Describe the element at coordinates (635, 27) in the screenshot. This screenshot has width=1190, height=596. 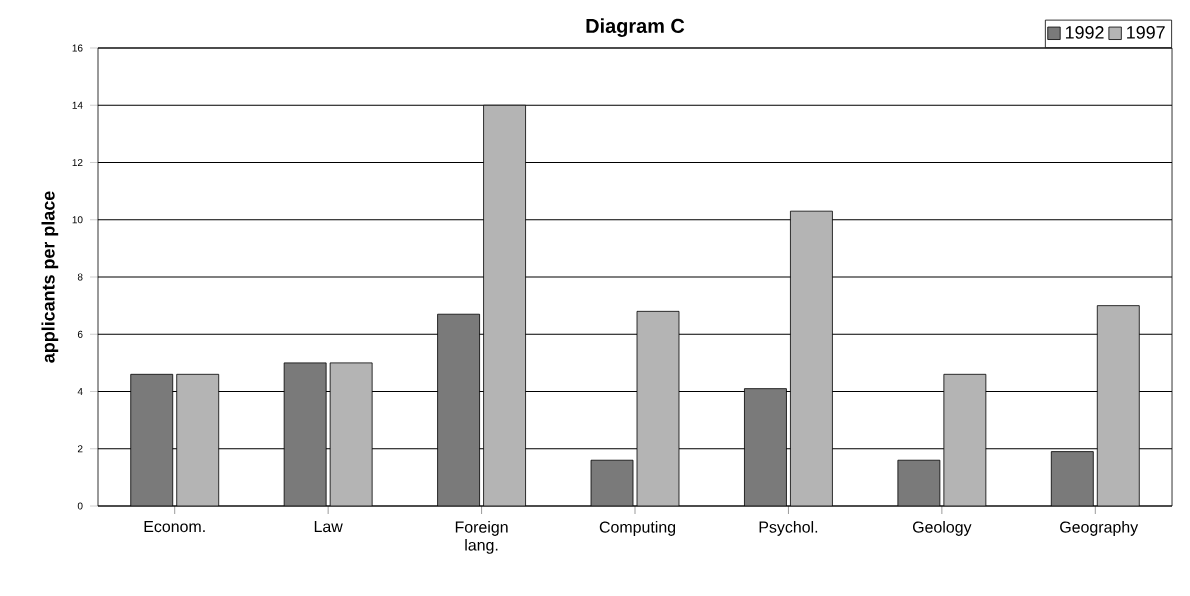
I see `chart-title: Diagram C` at that location.